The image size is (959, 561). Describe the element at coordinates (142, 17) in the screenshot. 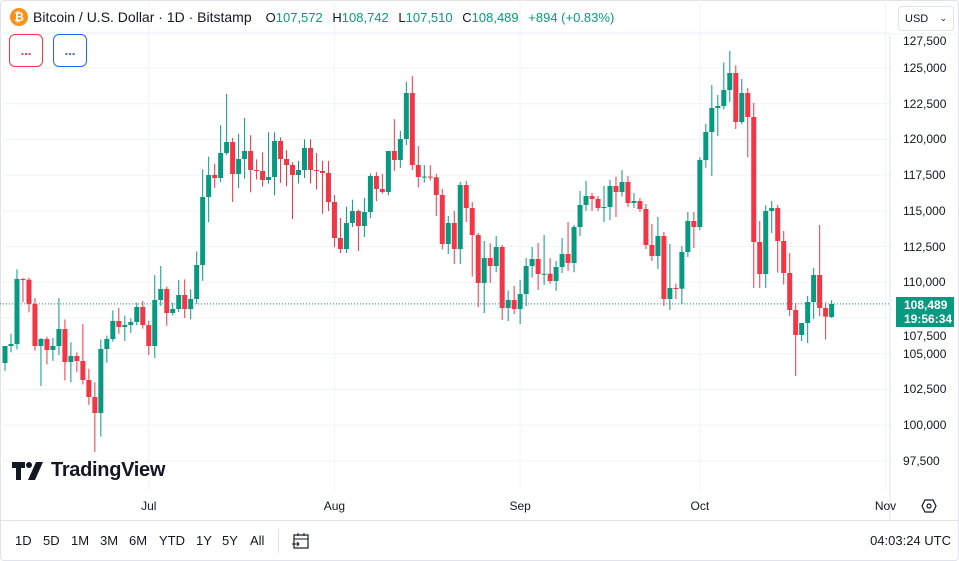

I see `symbol-title: Bitcoin / U.S. Dollar · 1D · Bitstamp` at that location.